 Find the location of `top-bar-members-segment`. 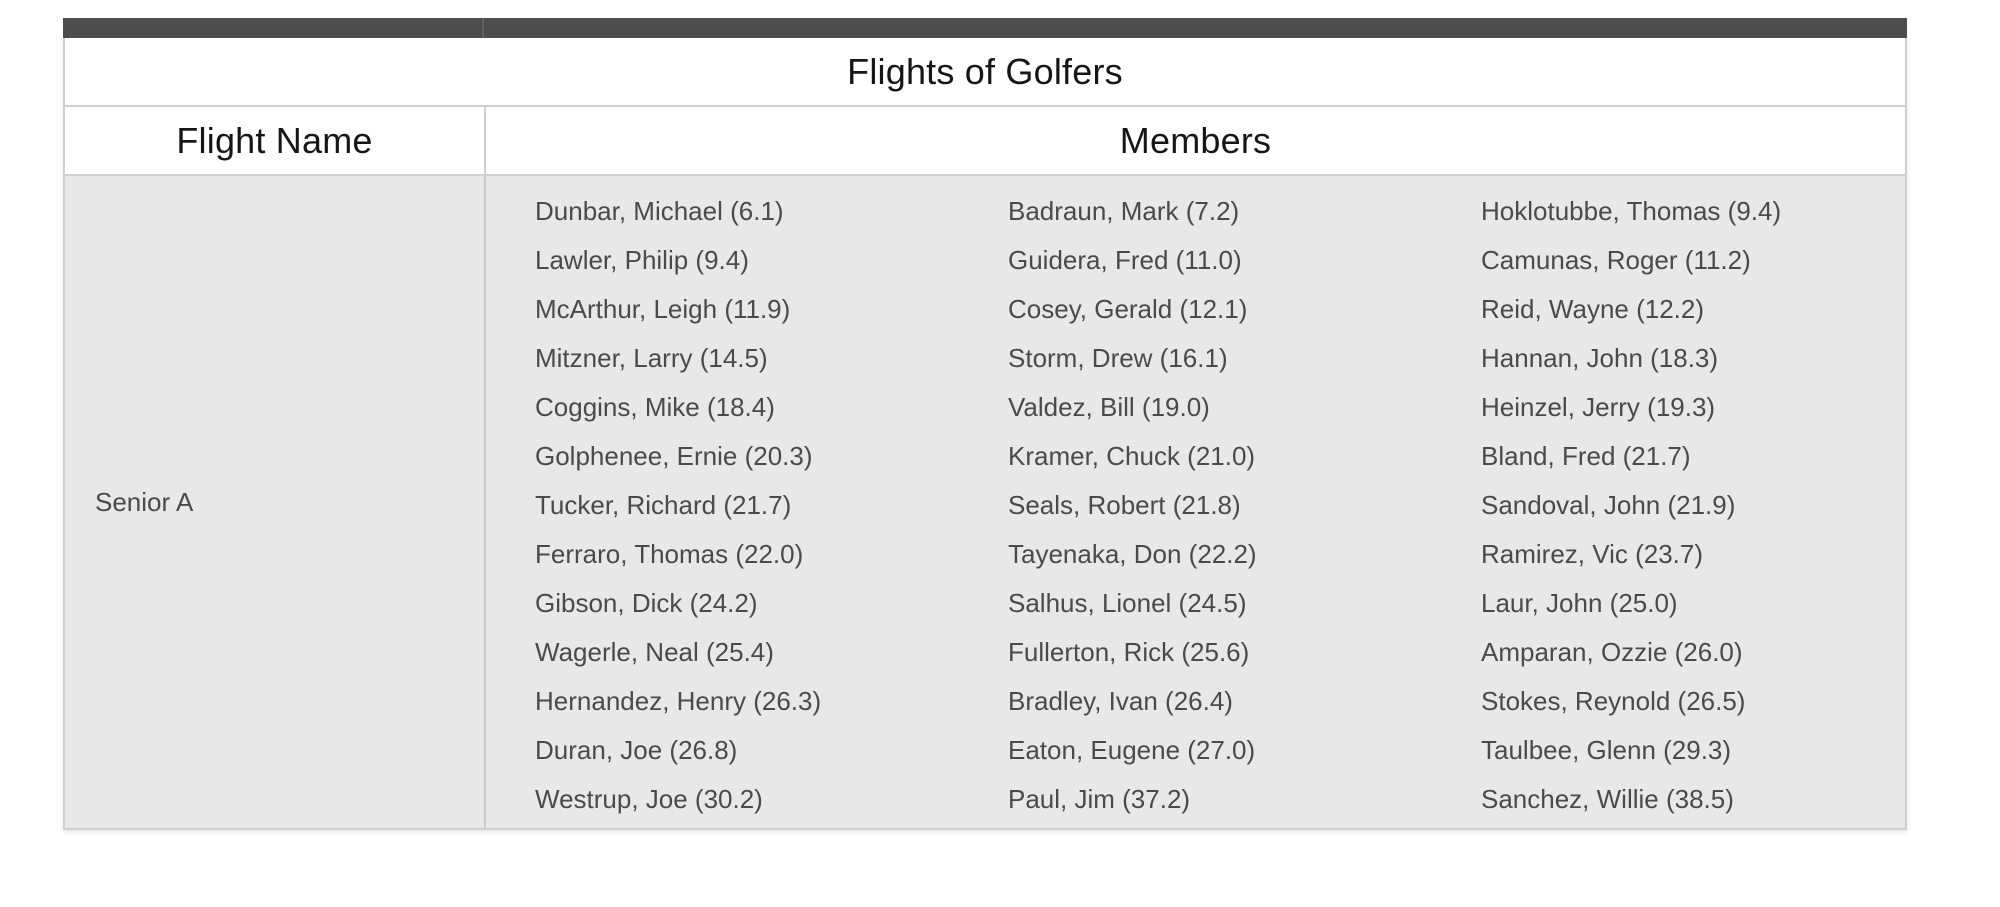

top-bar-members-segment is located at coordinates (1195, 28).